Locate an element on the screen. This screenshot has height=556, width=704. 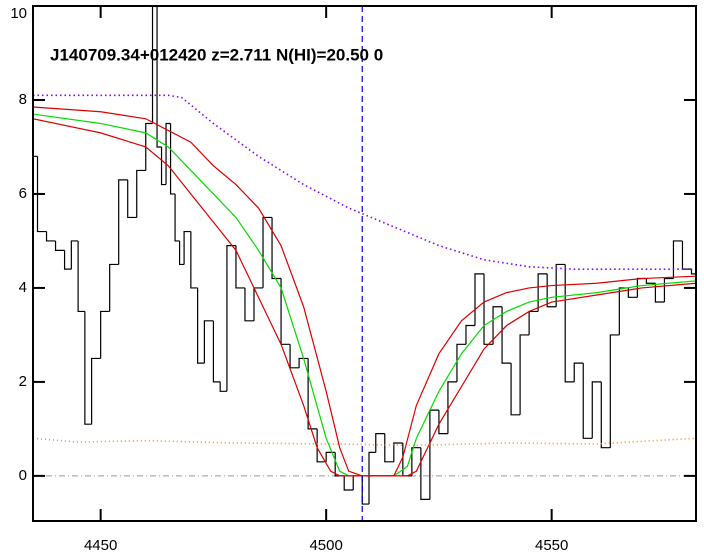
x-tick-label: 4450 is located at coordinates (100, 545).